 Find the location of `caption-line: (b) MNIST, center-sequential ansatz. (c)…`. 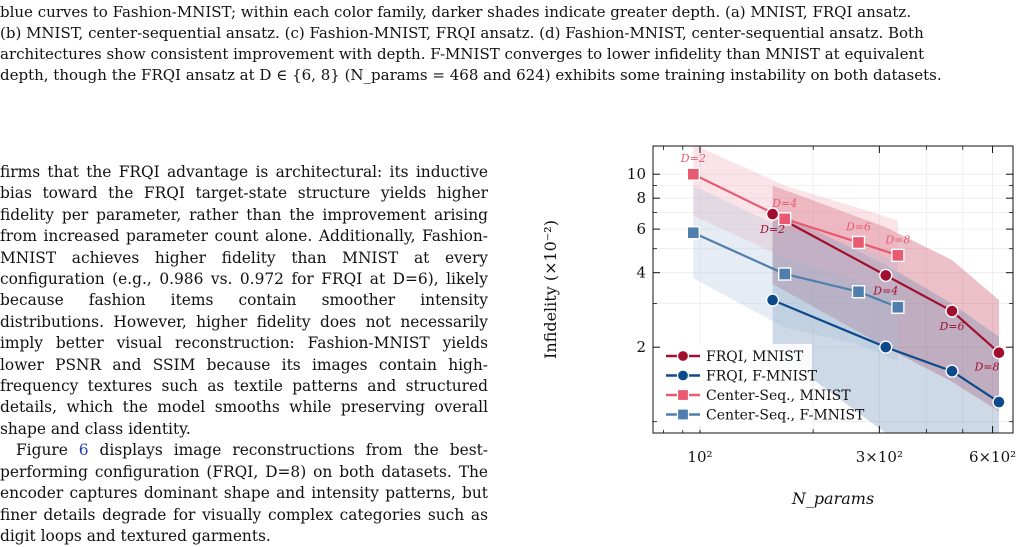

caption-line: (b) MNIST, center-sequential ansatz. (c)… is located at coordinates (462, 33).